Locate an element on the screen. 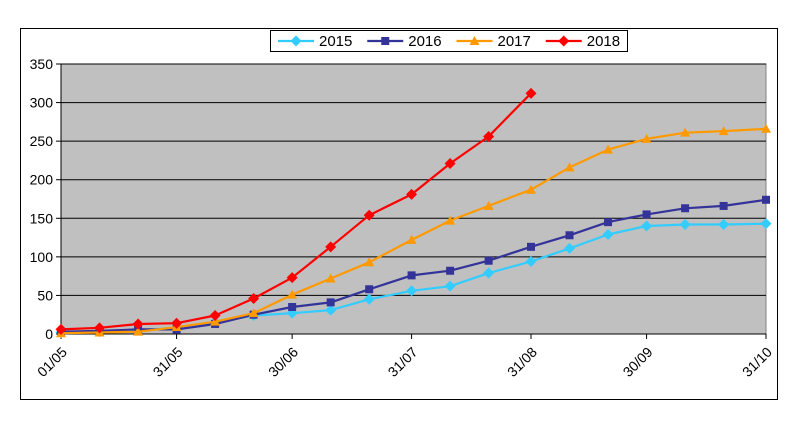 This screenshot has height=424, width=800. legend: 2015 2016 2017 2018 is located at coordinates (449, 41).